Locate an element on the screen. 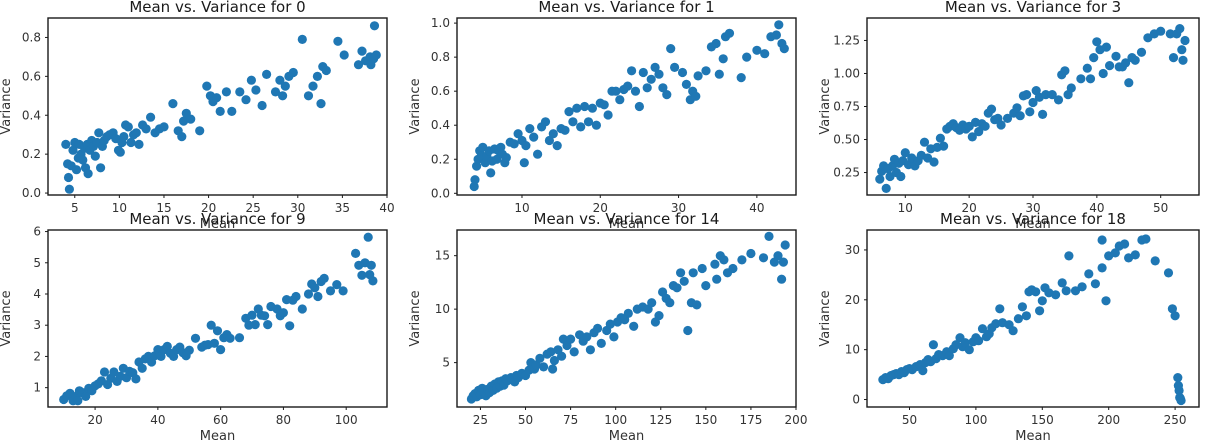 Image resolution: width=1206 pixels, height=443 pixels. x-tick-label: 30 is located at coordinates (297, 208).